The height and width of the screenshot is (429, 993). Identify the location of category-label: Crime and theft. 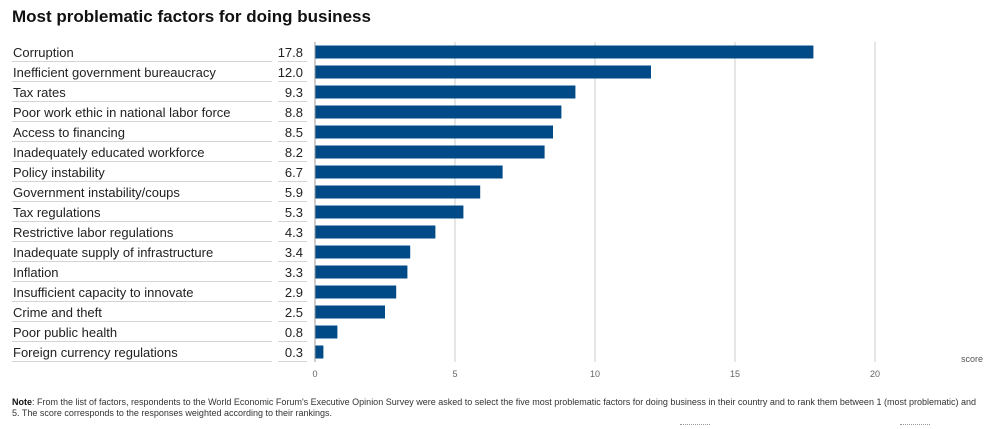
(57, 312).